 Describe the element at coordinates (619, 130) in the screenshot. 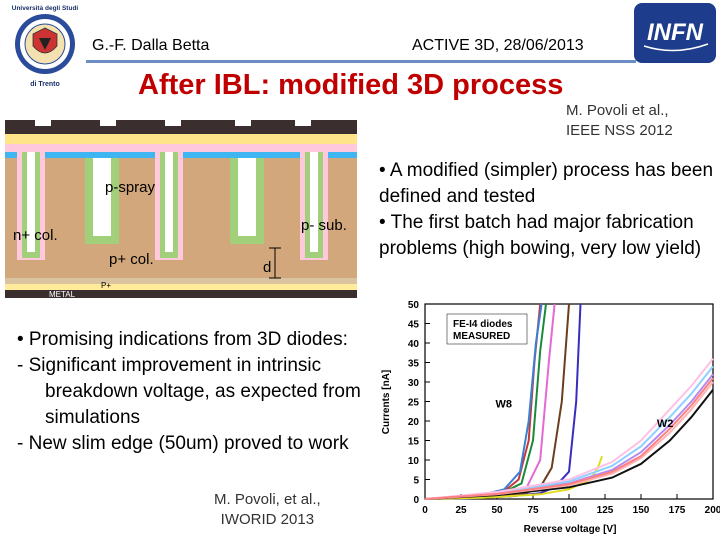

I see `citation-top-line2: IEEE NSS 2012` at that location.